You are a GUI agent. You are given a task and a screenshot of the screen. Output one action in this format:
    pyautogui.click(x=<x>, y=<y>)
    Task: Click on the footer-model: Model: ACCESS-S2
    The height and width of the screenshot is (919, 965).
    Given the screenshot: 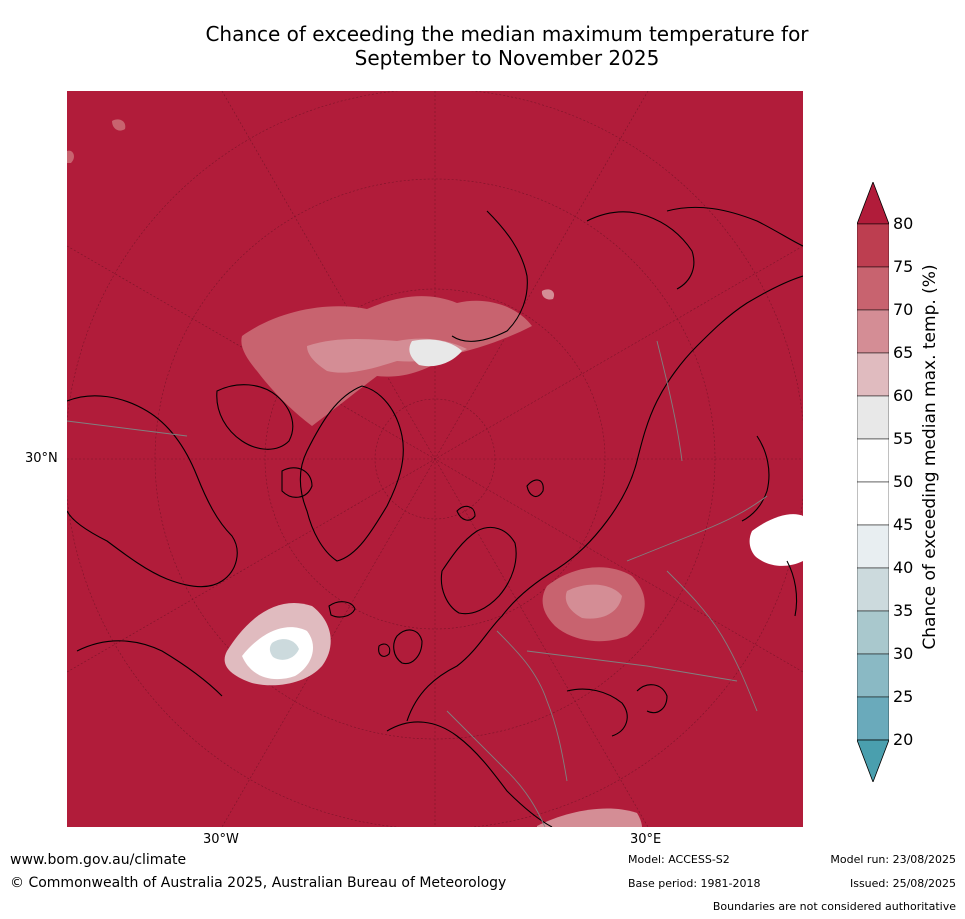 What is the action you would take?
    pyautogui.click(x=679, y=859)
    